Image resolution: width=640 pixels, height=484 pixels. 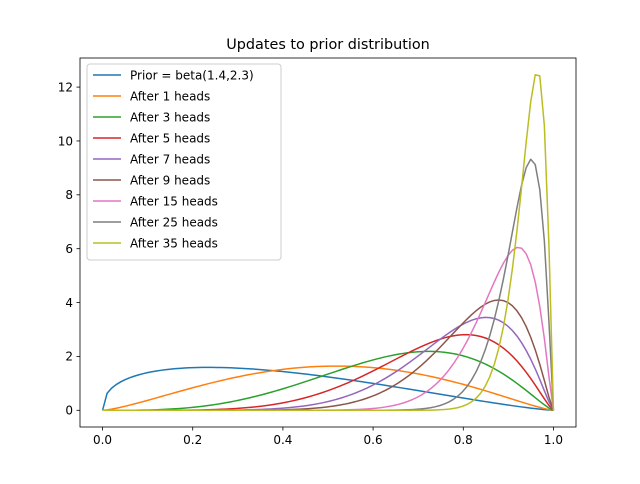 I want to click on legend-label: After 9 heads, so click(x=170, y=181).